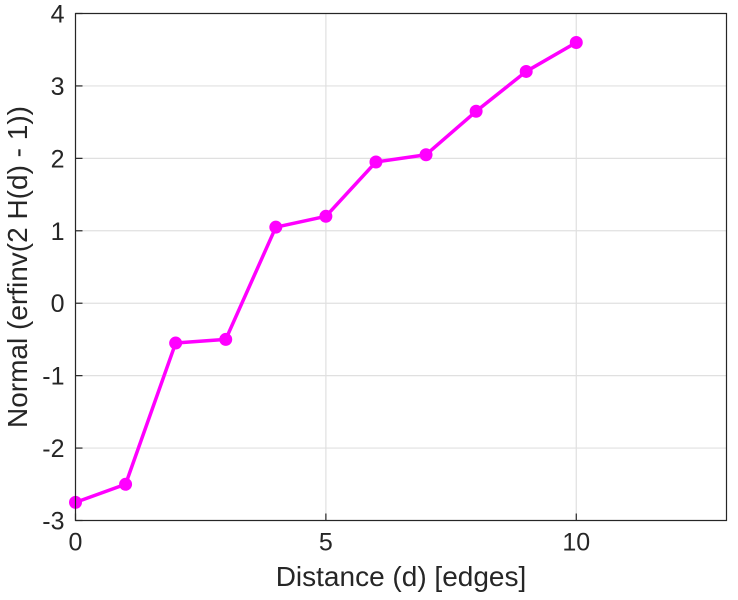 Image resolution: width=738 pixels, height=600 pixels. Describe the element at coordinates (58, 304) in the screenshot. I see `y-tick-label: 0` at that location.